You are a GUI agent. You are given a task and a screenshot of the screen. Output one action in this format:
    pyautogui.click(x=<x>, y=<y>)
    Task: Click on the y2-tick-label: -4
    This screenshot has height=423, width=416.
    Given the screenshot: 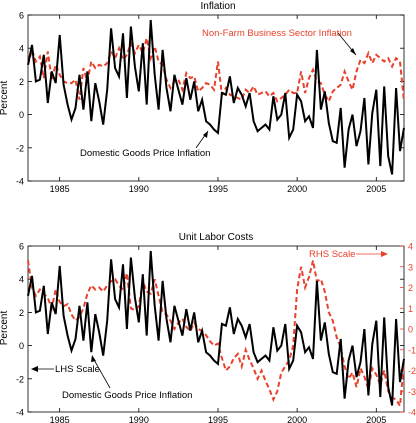 What is the action you would take?
    pyautogui.click(x=412, y=413)
    